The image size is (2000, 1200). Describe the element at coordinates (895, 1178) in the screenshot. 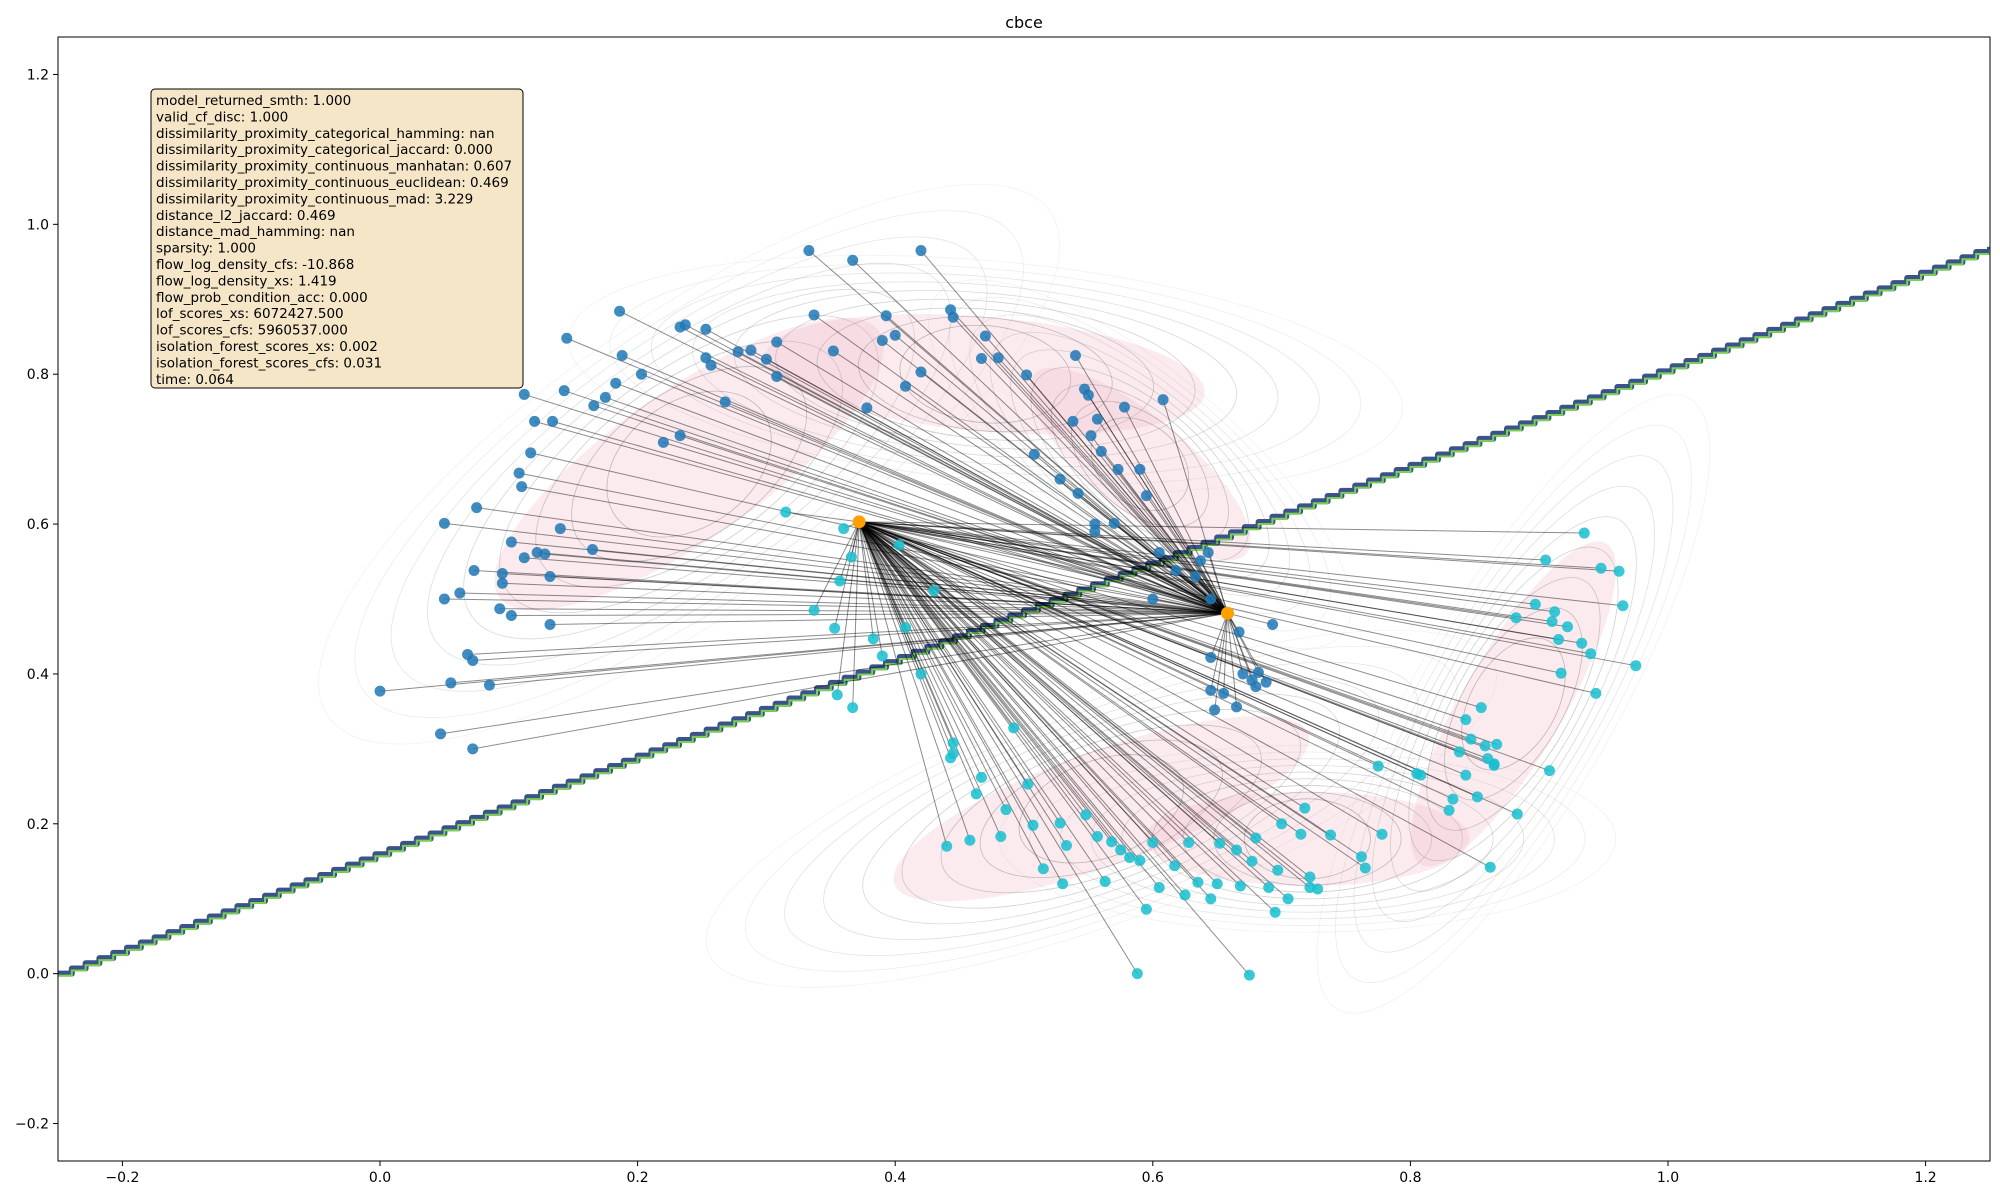

I see `x-tick-label: 0.4` at that location.